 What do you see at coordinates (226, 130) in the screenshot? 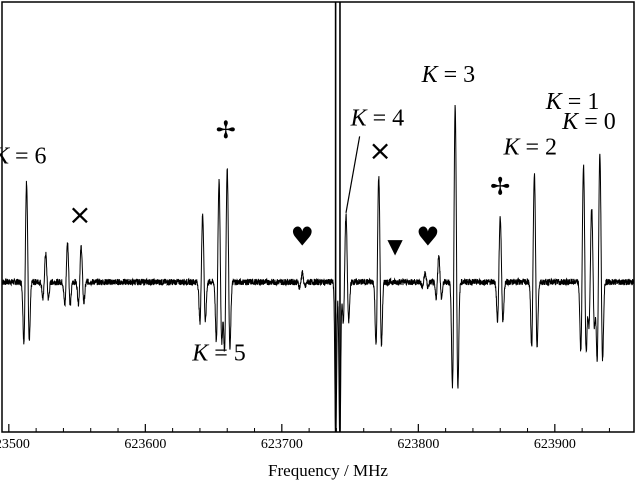
I see `marker-2: ✢` at bounding box center [226, 130].